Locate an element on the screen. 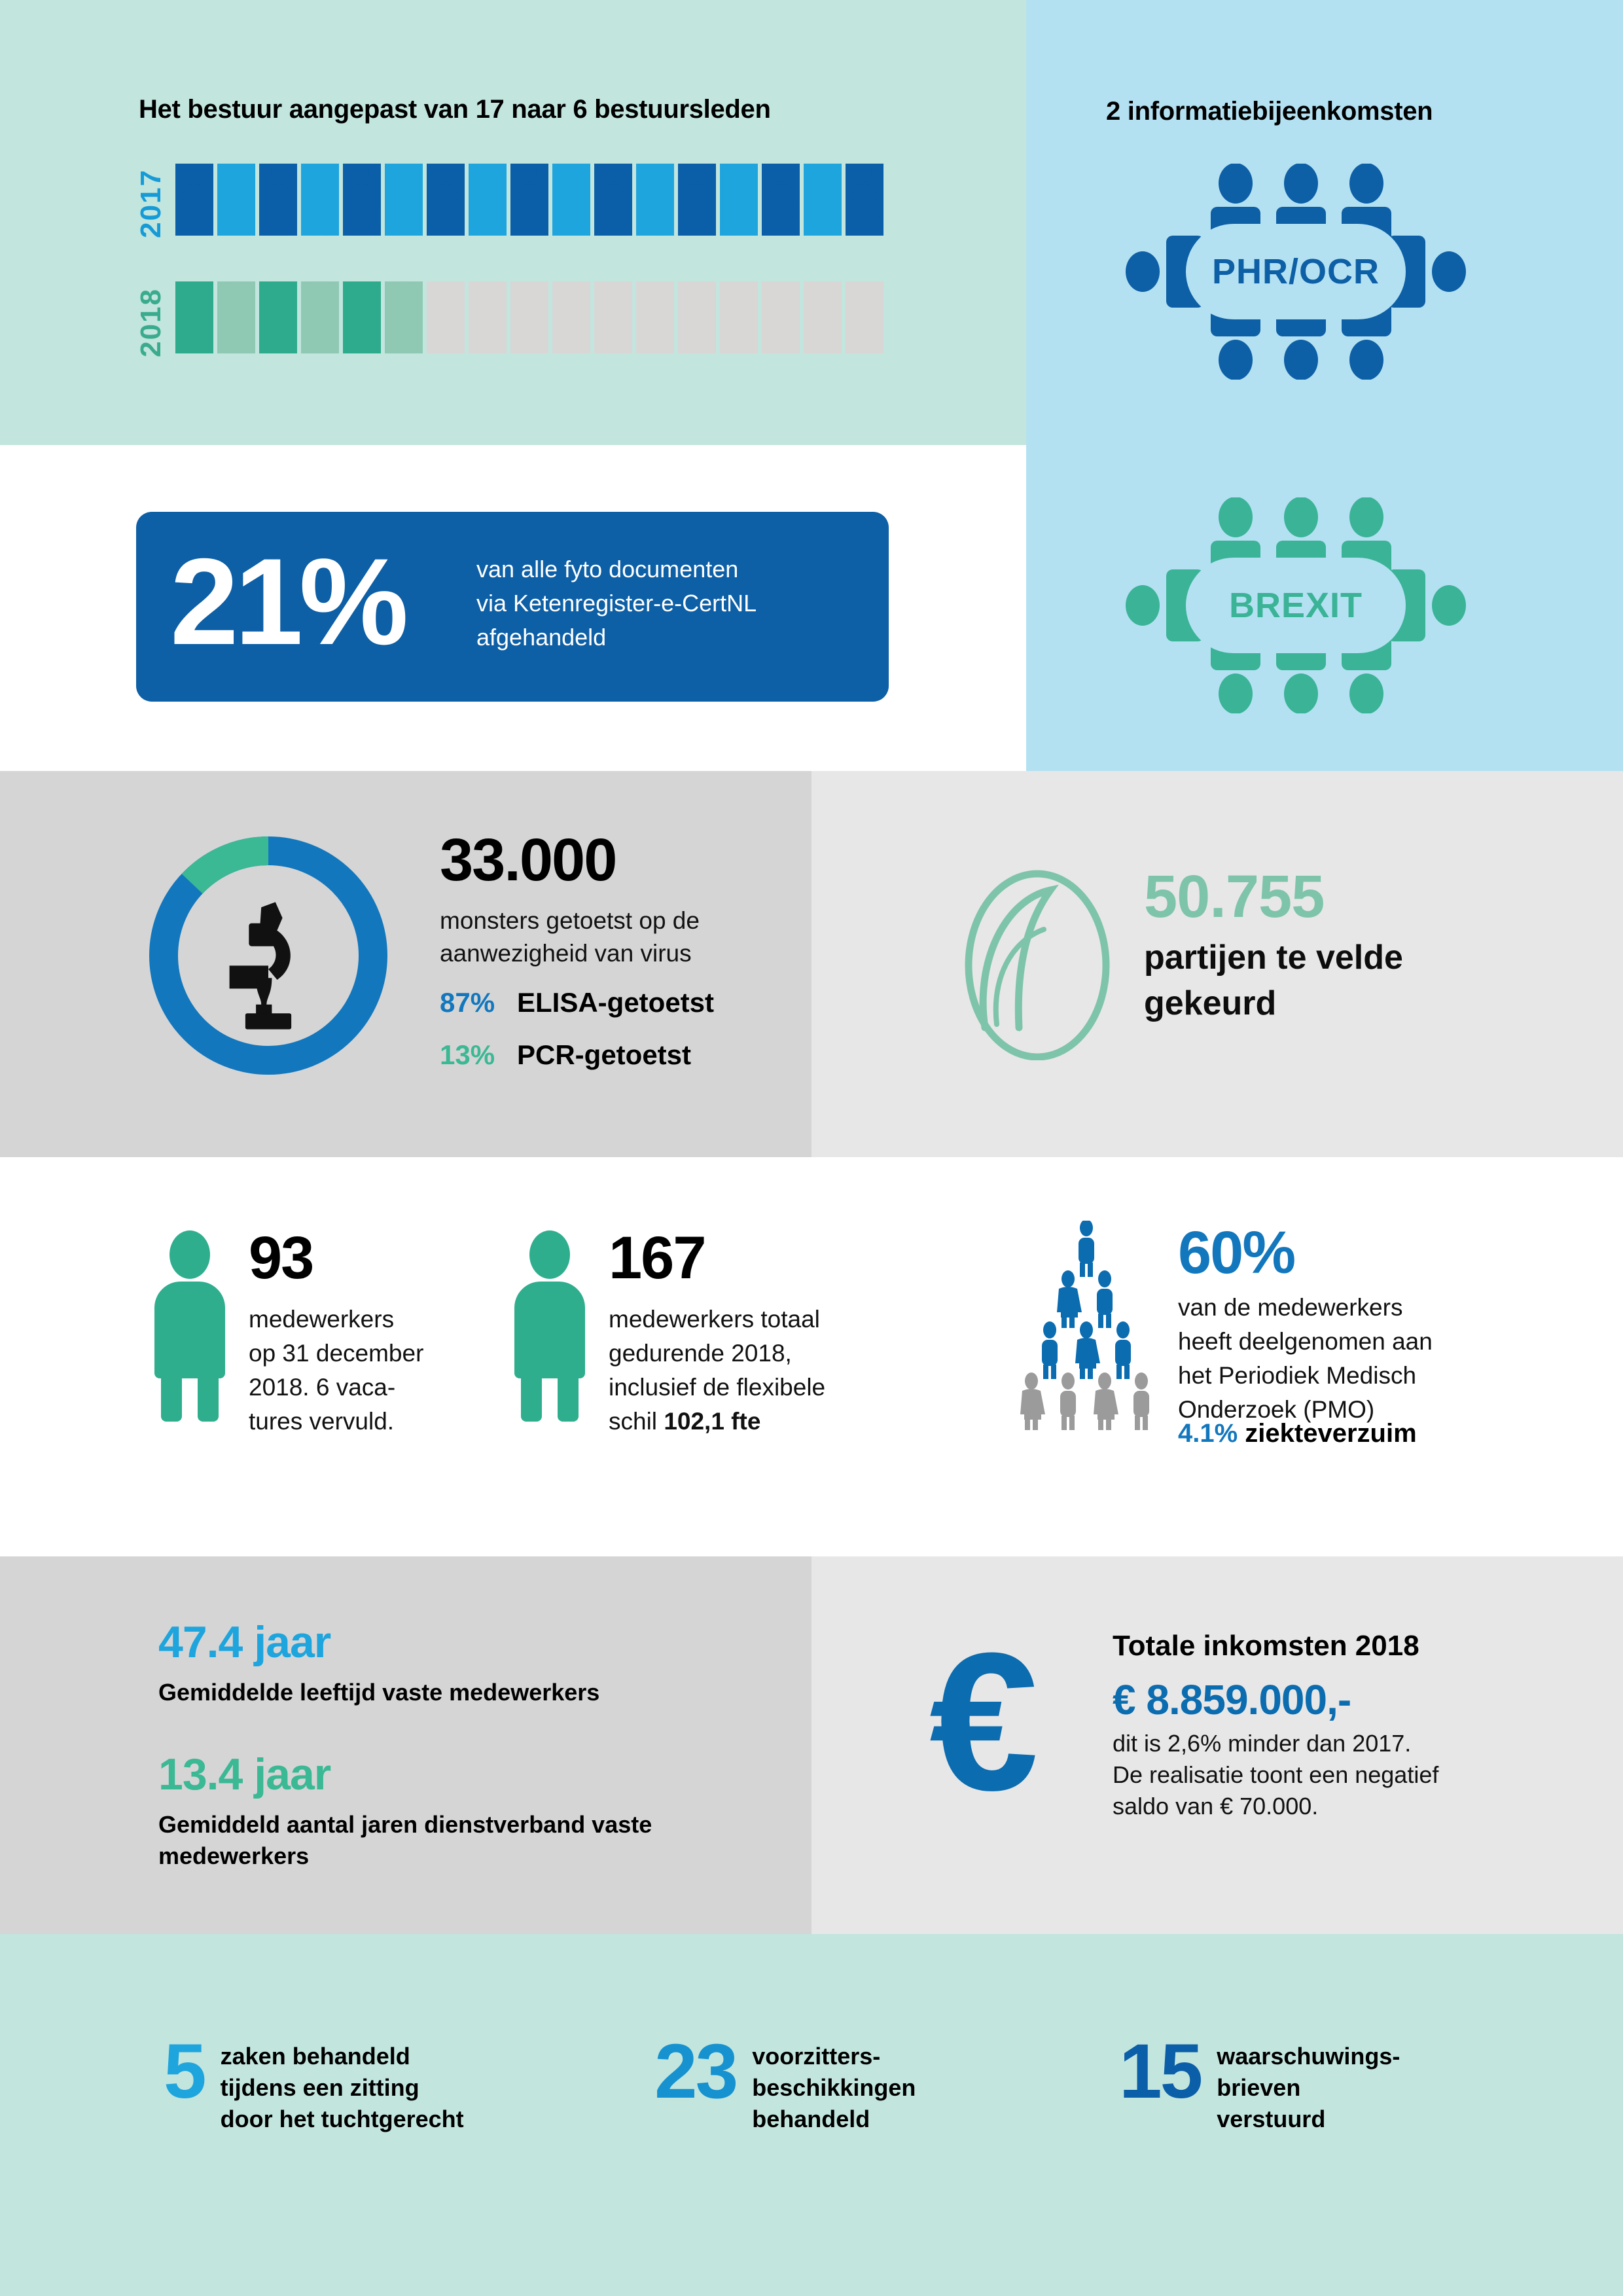 The width and height of the screenshot is (1623, 2296). samples-legend-pcr: 13% PCR-getoetst is located at coordinates (565, 1055).